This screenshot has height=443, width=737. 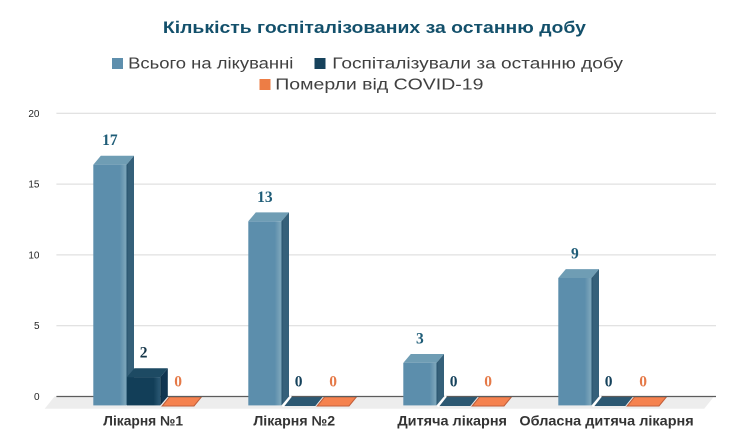 I want to click on svg-text: Обласна дитяча лікарня, so click(x=606, y=421).